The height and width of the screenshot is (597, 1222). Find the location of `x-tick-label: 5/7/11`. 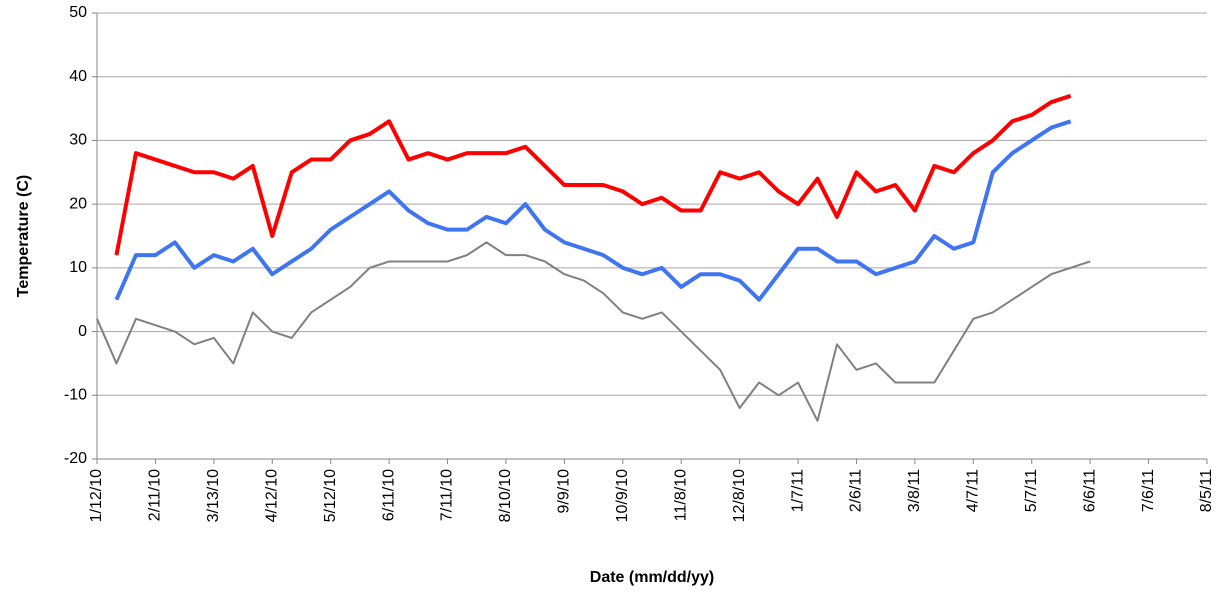

x-tick-label: 5/7/11 is located at coordinates (1031, 490).